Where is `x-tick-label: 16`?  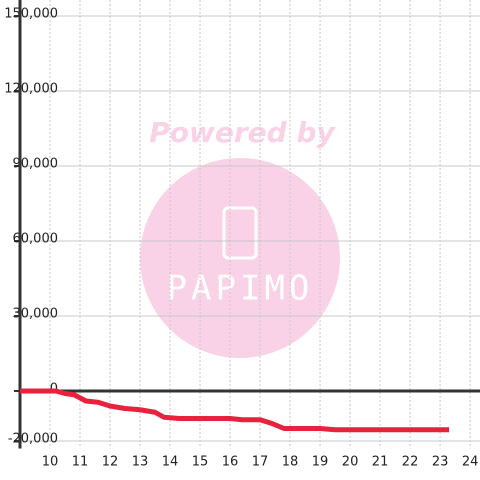
x-tick-label: 16 is located at coordinates (230, 462).